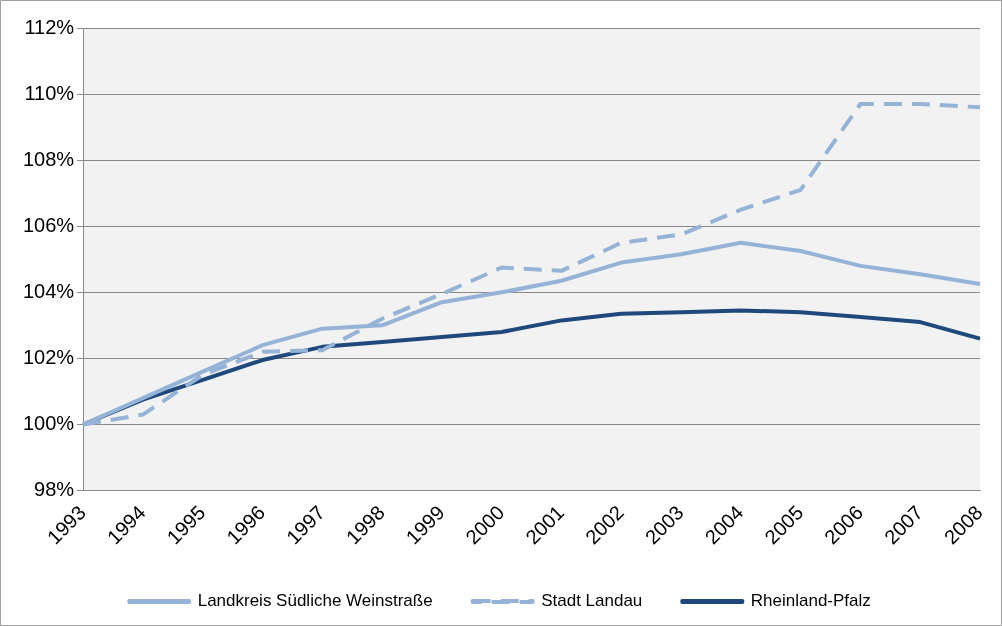 The image size is (1002, 626). Describe the element at coordinates (49, 26) in the screenshot. I see `y-tick-label: 112%` at that location.